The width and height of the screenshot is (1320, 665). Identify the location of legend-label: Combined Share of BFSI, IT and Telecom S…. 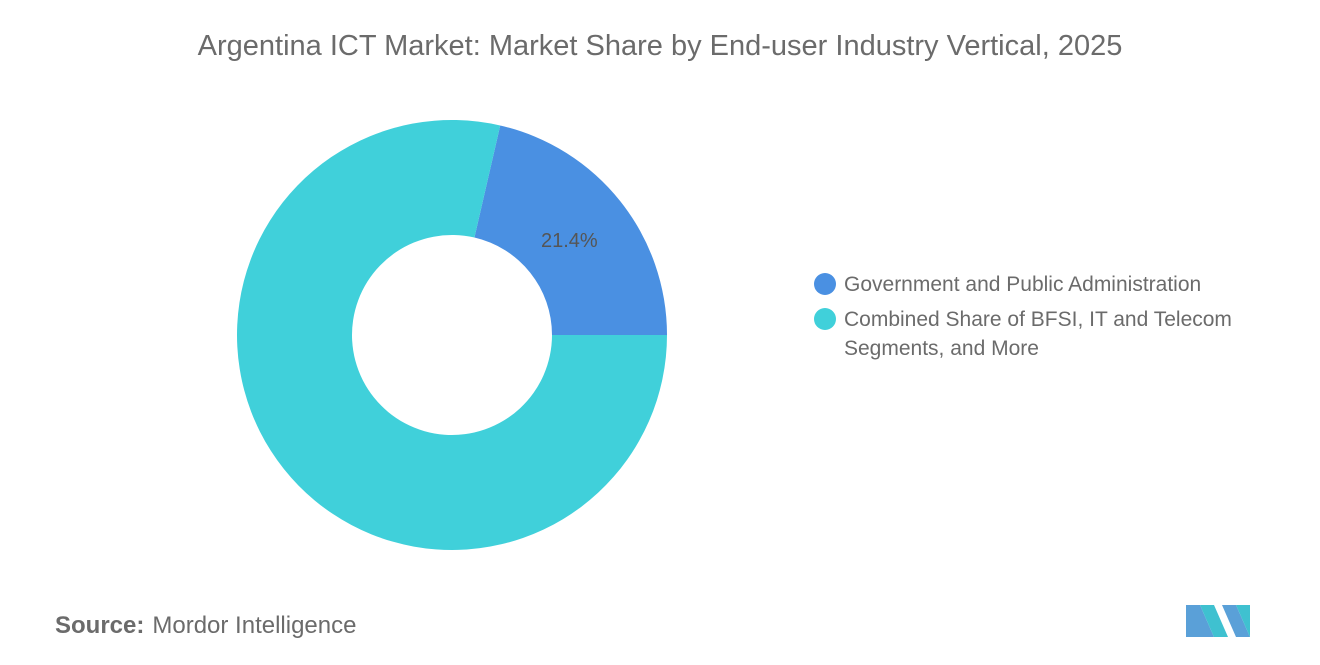
(1038, 334).